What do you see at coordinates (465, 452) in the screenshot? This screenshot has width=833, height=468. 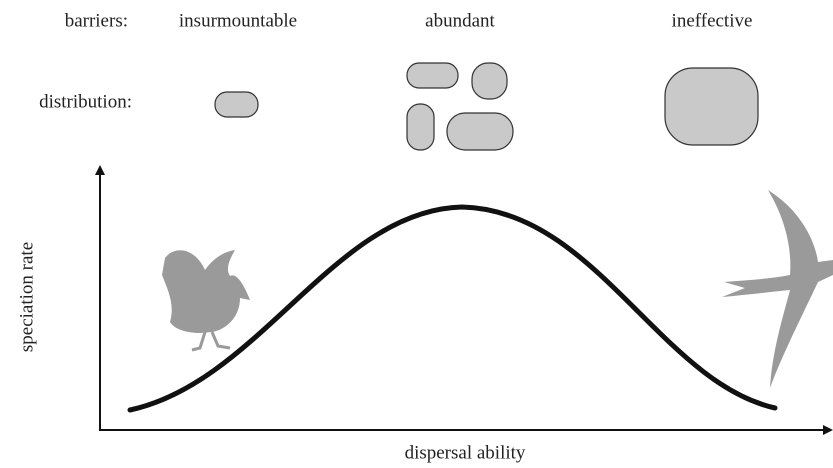 I see `x-axis-label: dispersal ability` at bounding box center [465, 452].